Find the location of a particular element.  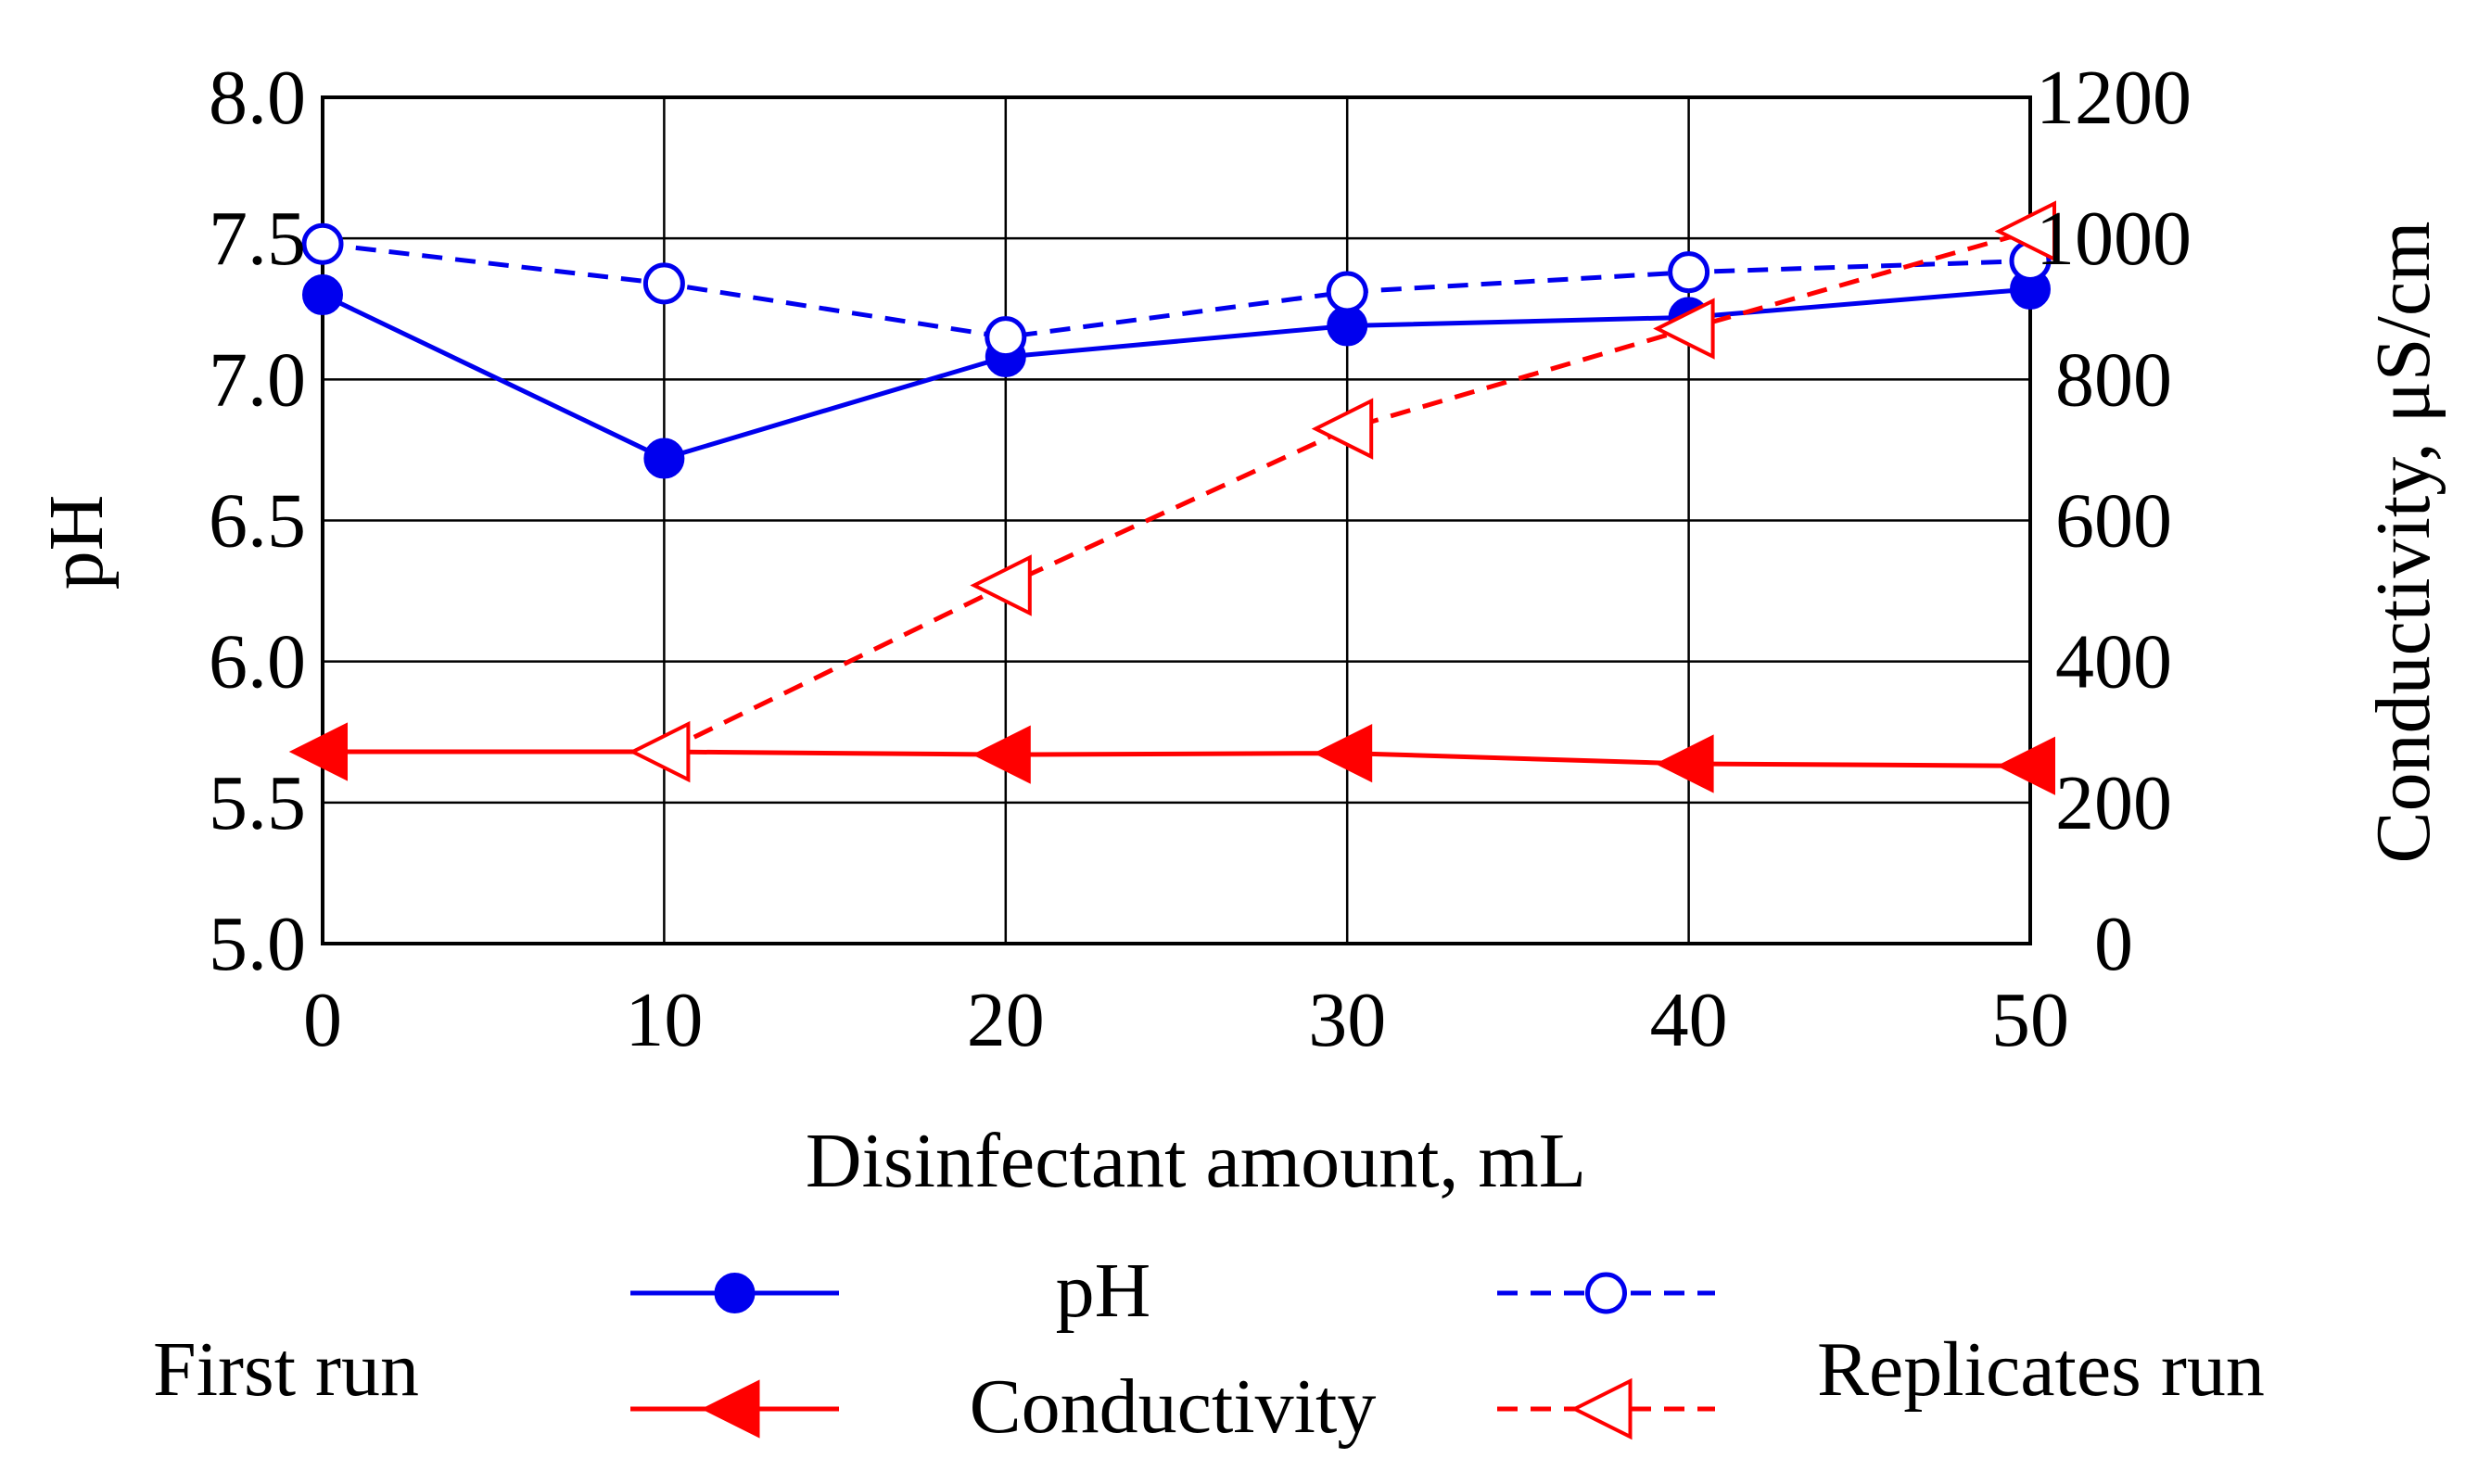

y-left-tick-label: 7.0 is located at coordinates (257, 379).